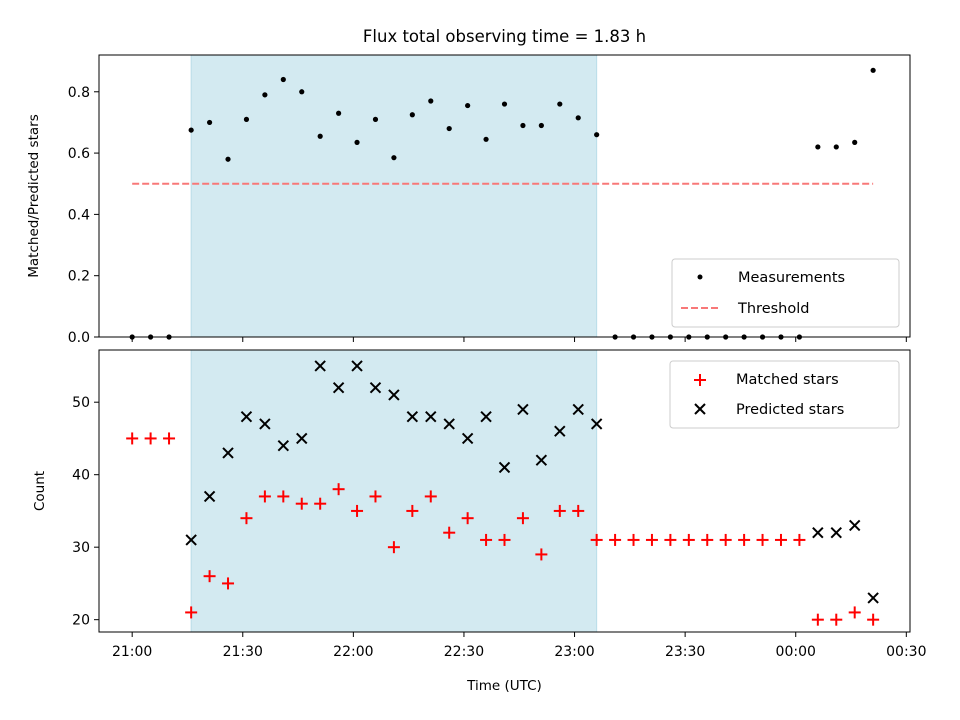 The width and height of the screenshot is (960, 720). I want to click on top-legend: Measurements Threshold, so click(785, 293).